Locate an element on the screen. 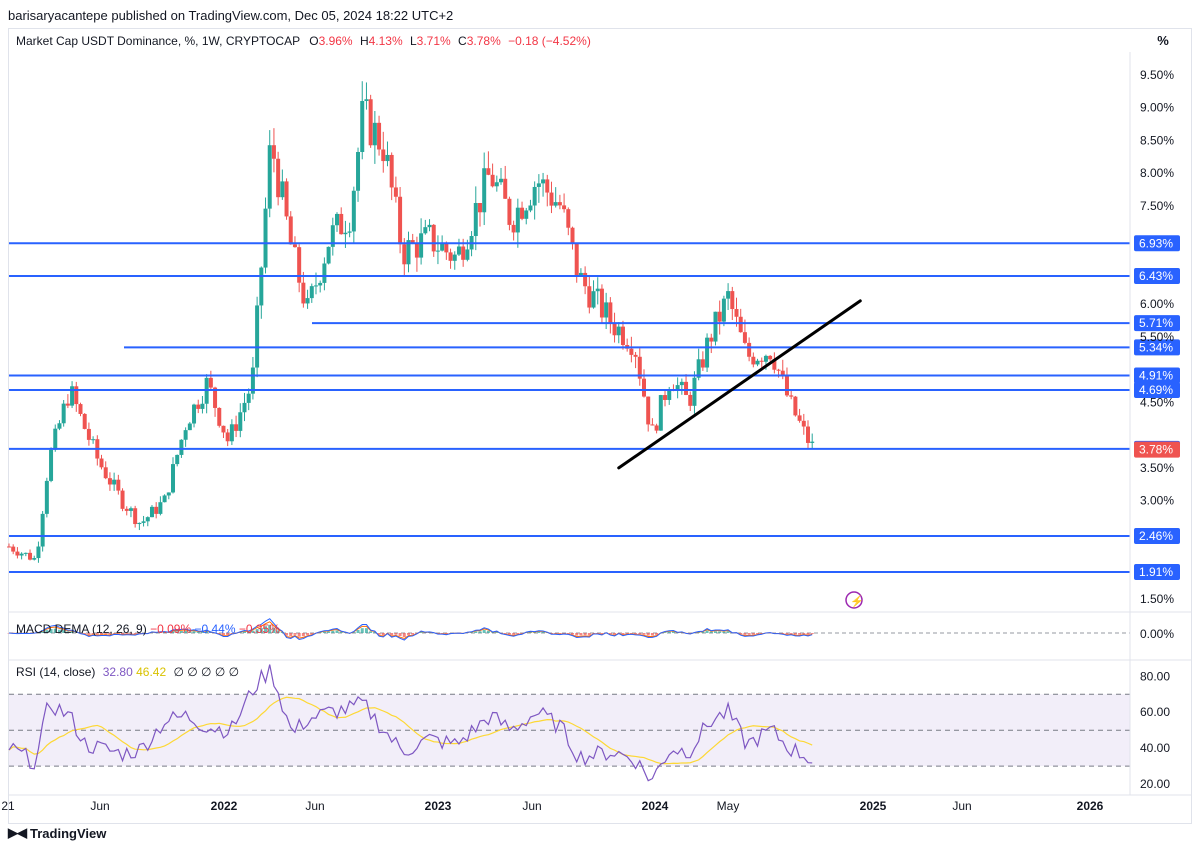 The image size is (1200, 850). tradingview-logo: ▶◀ TradingView is located at coordinates (57, 833).